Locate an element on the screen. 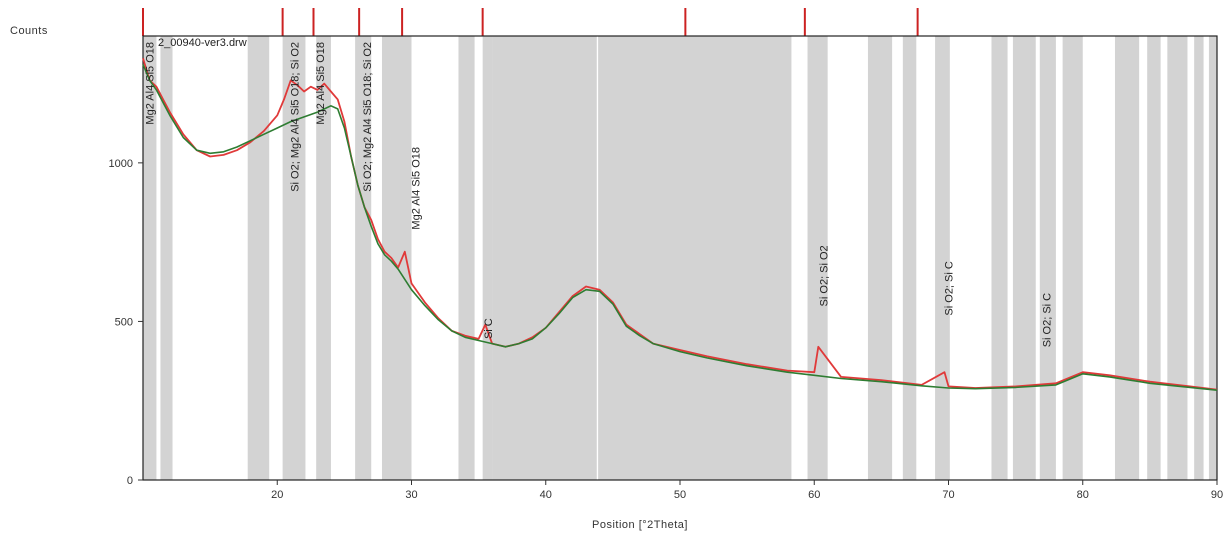  y-tick-label-0: 0 is located at coordinates (130, 481).